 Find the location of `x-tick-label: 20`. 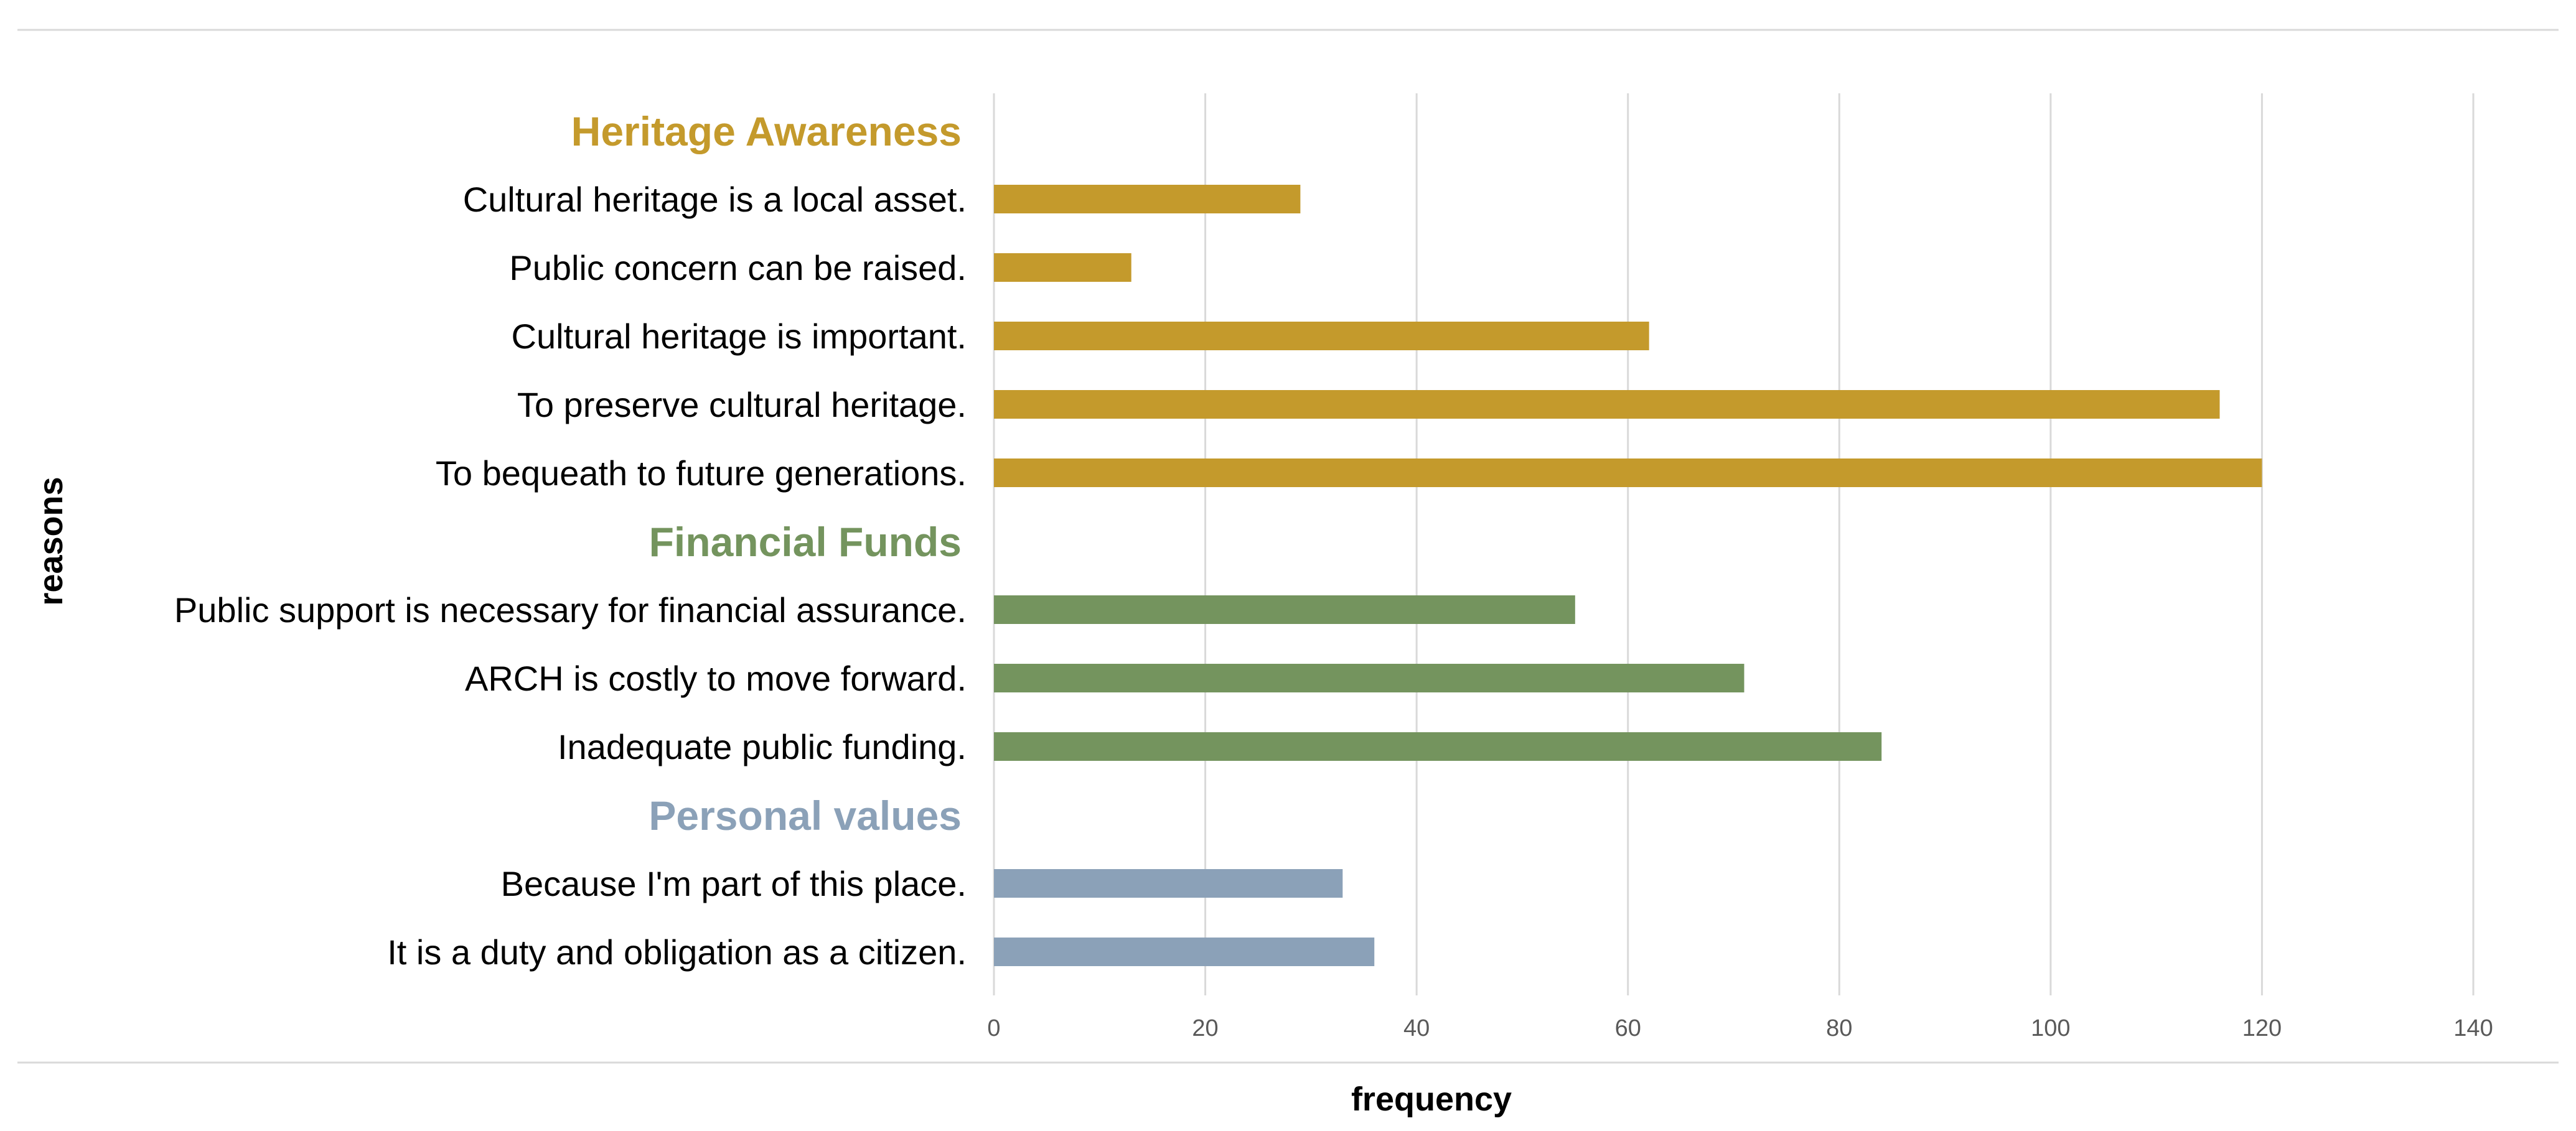

x-tick-label: 20 is located at coordinates (1205, 1028).